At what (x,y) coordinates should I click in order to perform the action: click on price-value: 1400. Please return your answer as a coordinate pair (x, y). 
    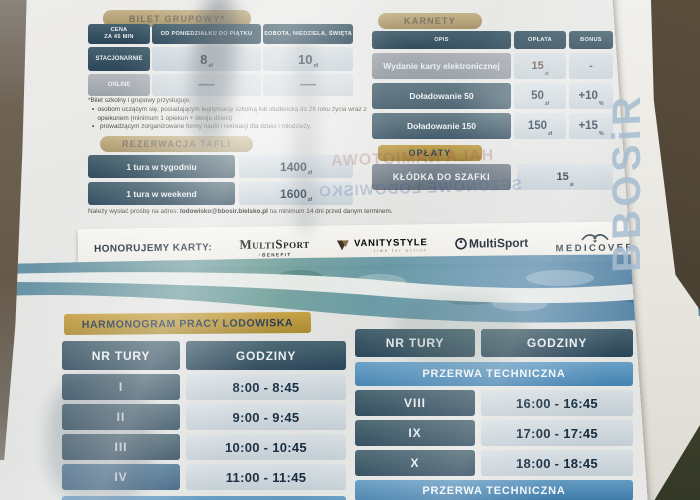
    Looking at the image, I should click on (293, 166).